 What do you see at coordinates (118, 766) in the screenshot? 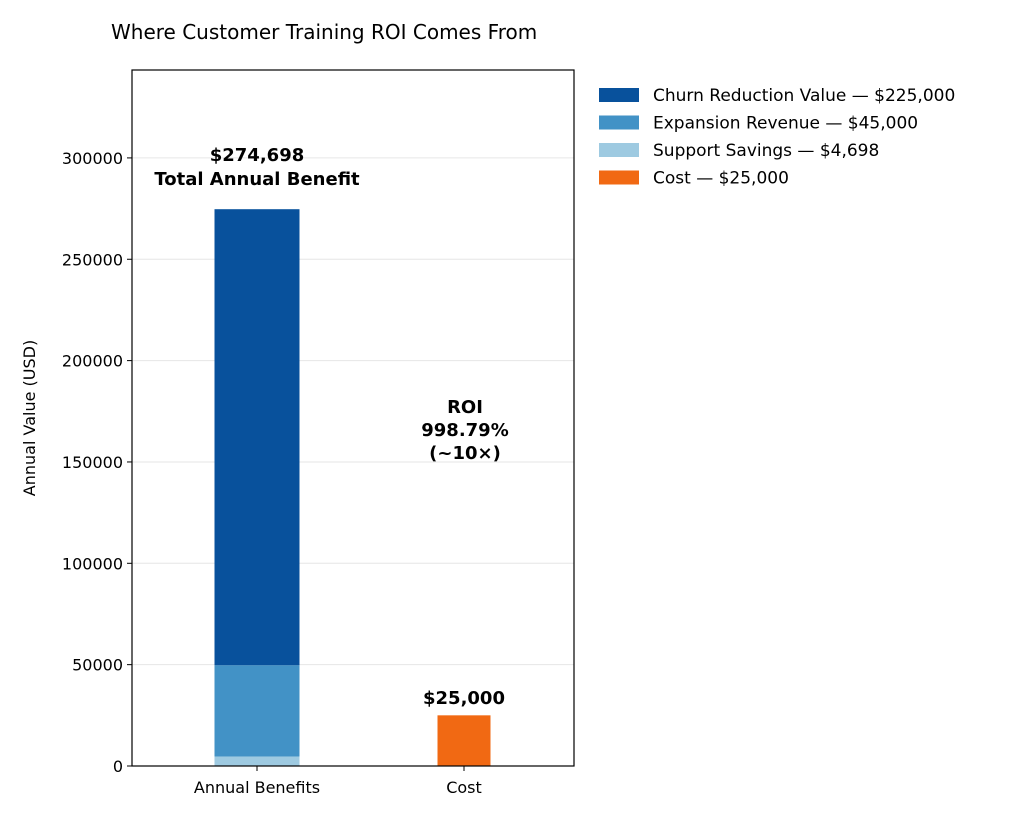
I see `y-tick-label: 0` at bounding box center [118, 766].